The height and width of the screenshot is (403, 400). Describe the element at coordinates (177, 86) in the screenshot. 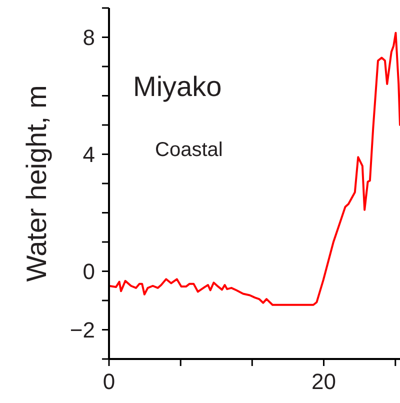

I see `text: Miyako` at that location.